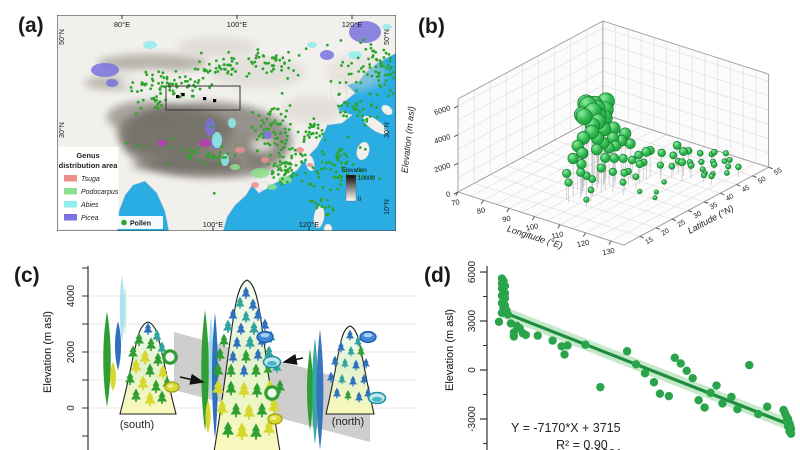 The width and height of the screenshot is (800, 450). What do you see at coordinates (368, 335) in the screenshot?
I see `pollen-grain-icon` at bounding box center [368, 335].